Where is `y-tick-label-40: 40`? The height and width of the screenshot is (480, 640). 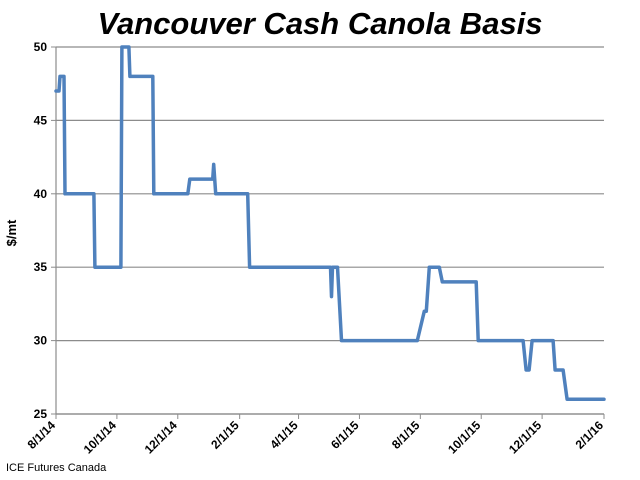
y-tick-label-40: 40 is located at coordinates (41, 194).